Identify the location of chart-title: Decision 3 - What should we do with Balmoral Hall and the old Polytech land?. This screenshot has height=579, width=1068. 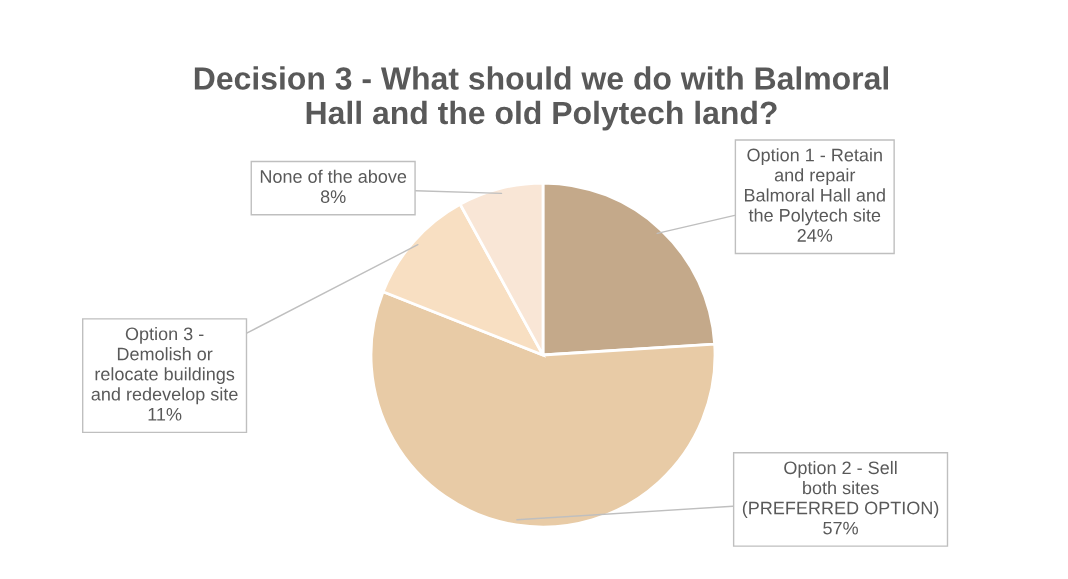
(541, 98).